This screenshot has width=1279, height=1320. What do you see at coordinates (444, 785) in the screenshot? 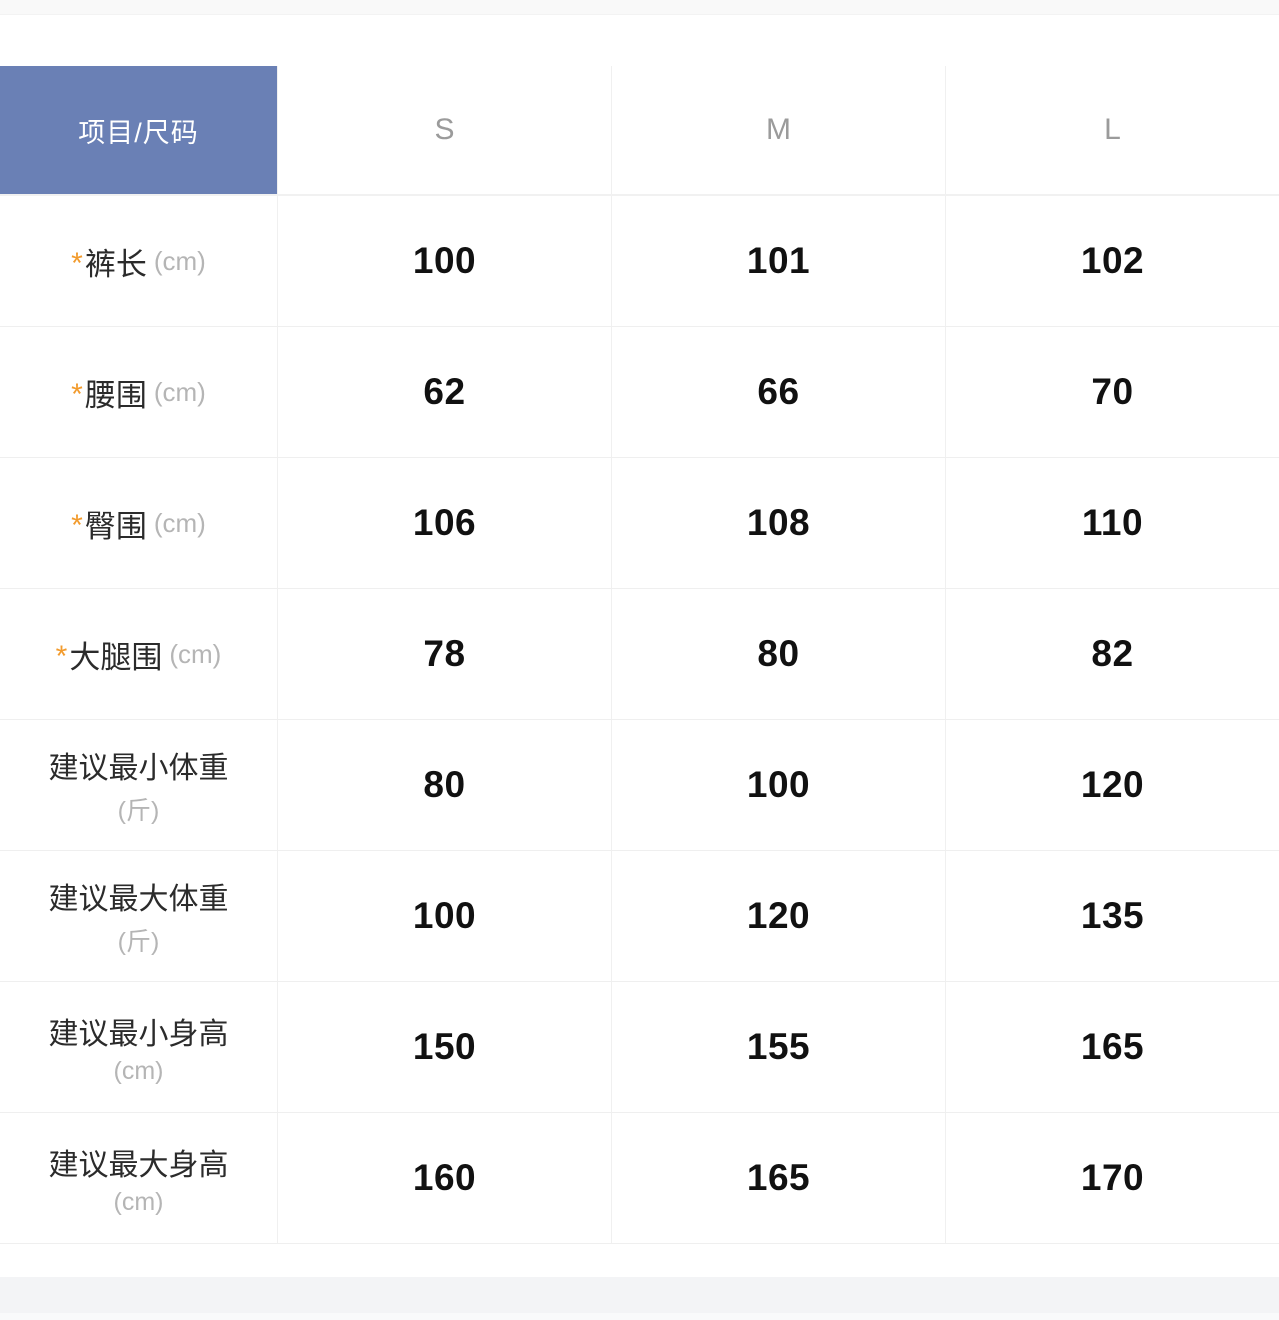
I see `value-cell-s: 80` at bounding box center [444, 785].